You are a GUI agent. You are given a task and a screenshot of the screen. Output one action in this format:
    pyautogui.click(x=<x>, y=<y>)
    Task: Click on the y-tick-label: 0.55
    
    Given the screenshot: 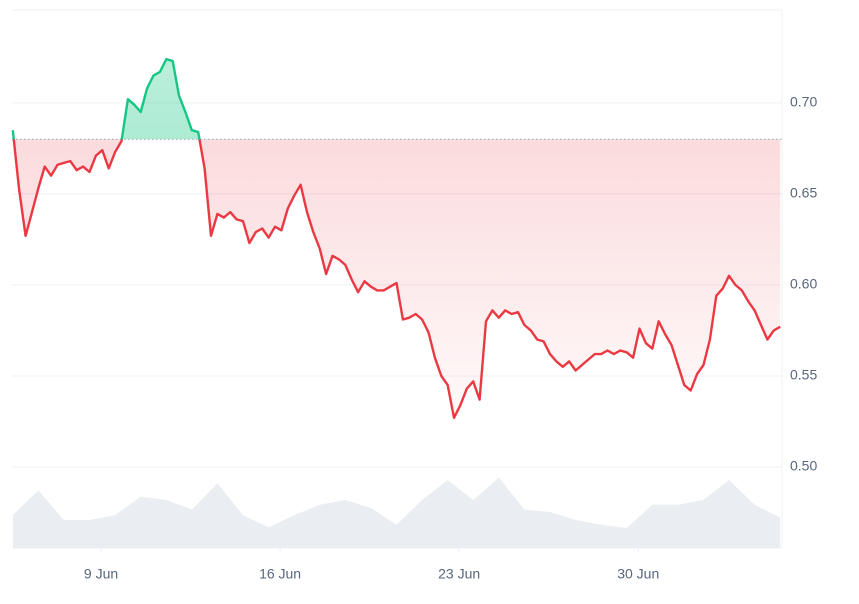 What is the action you would take?
    pyautogui.click(x=803, y=375)
    